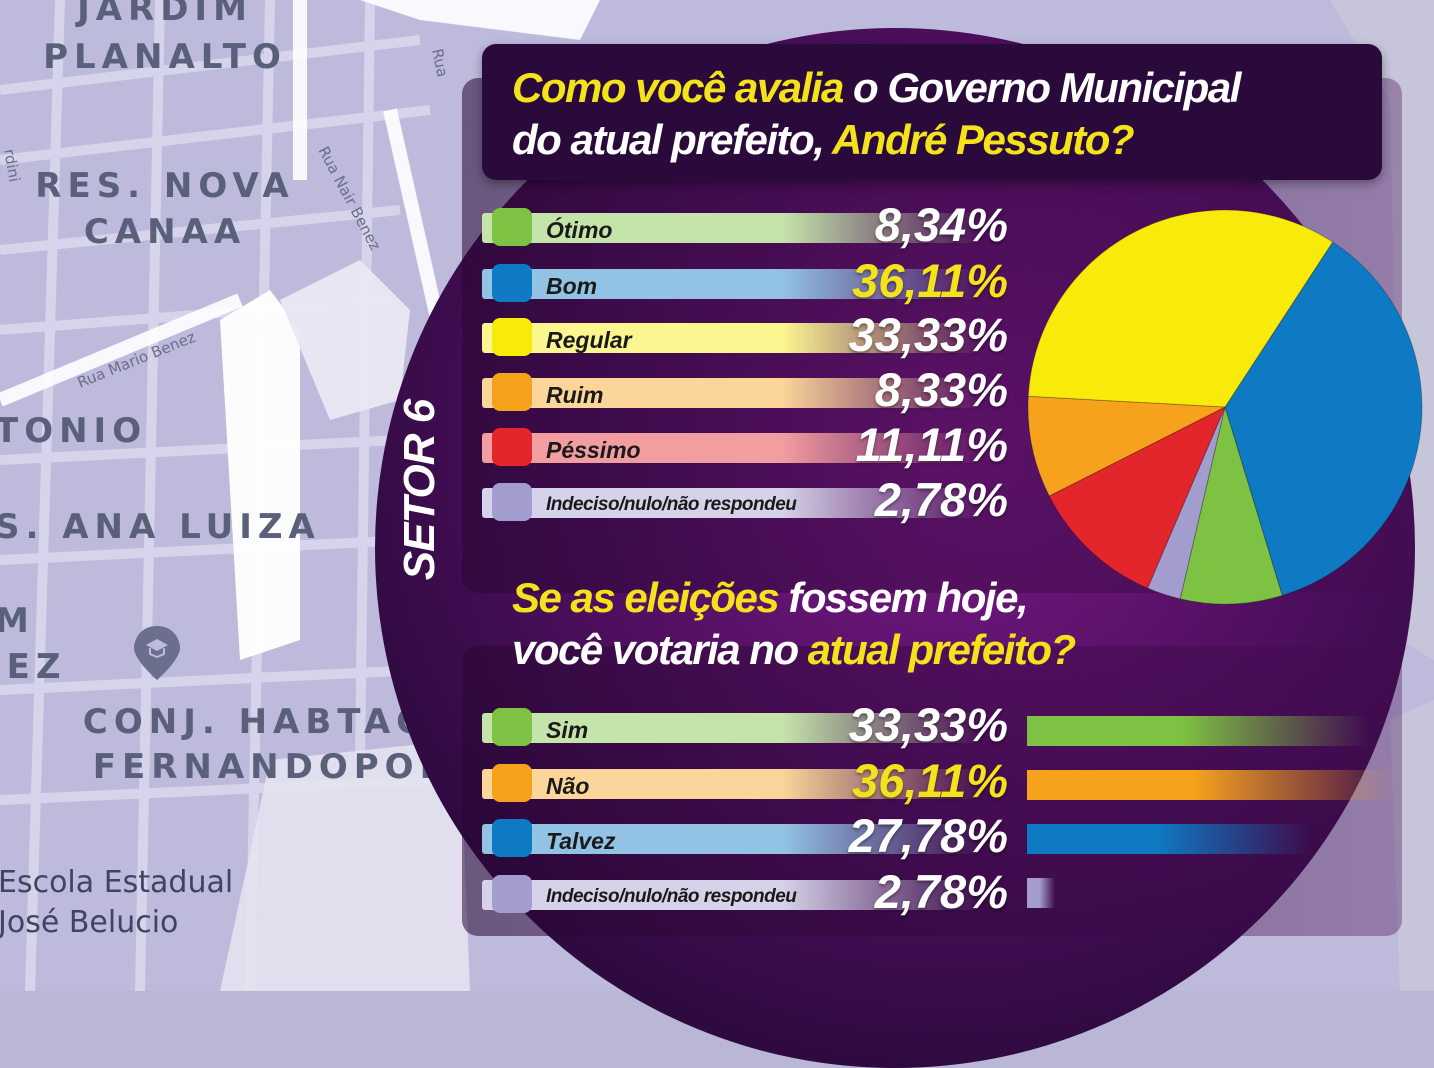 Image resolution: width=1434 pixels, height=1068 pixels. I want to click on q1-legend-row: Péssimo 11,11%, so click(752, 444).